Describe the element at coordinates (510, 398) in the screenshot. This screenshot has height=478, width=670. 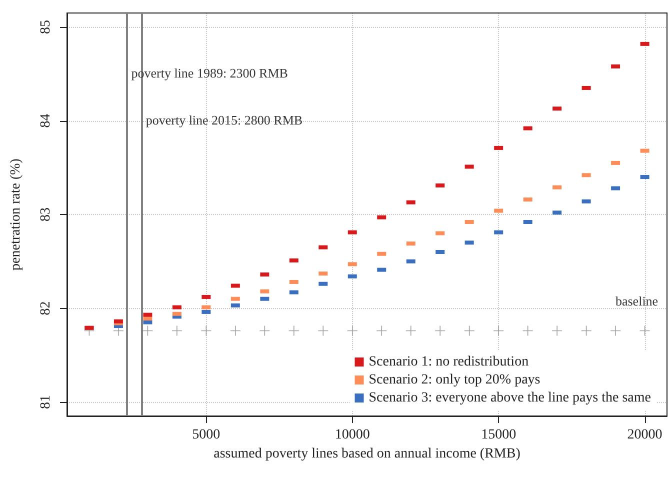
I see `legend-label: Scenario 3: everyone above the line pays the same` at that location.